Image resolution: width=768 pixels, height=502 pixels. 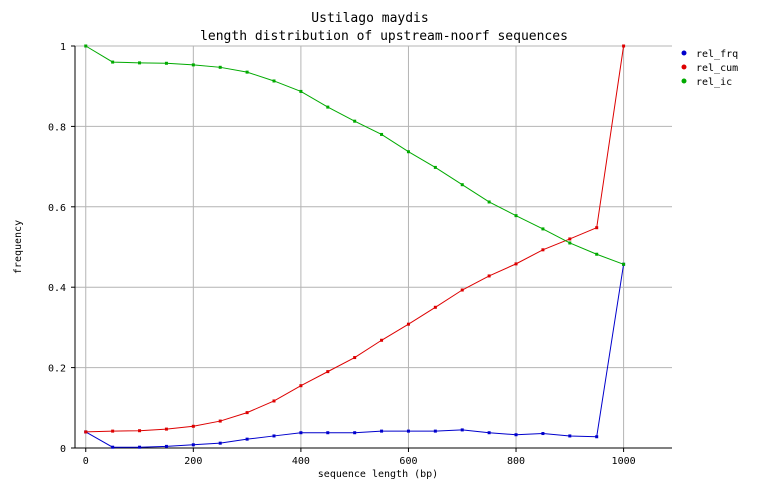 What do you see at coordinates (378, 474) in the screenshot?
I see `x-axis-label: sequence length (bp)` at bounding box center [378, 474].